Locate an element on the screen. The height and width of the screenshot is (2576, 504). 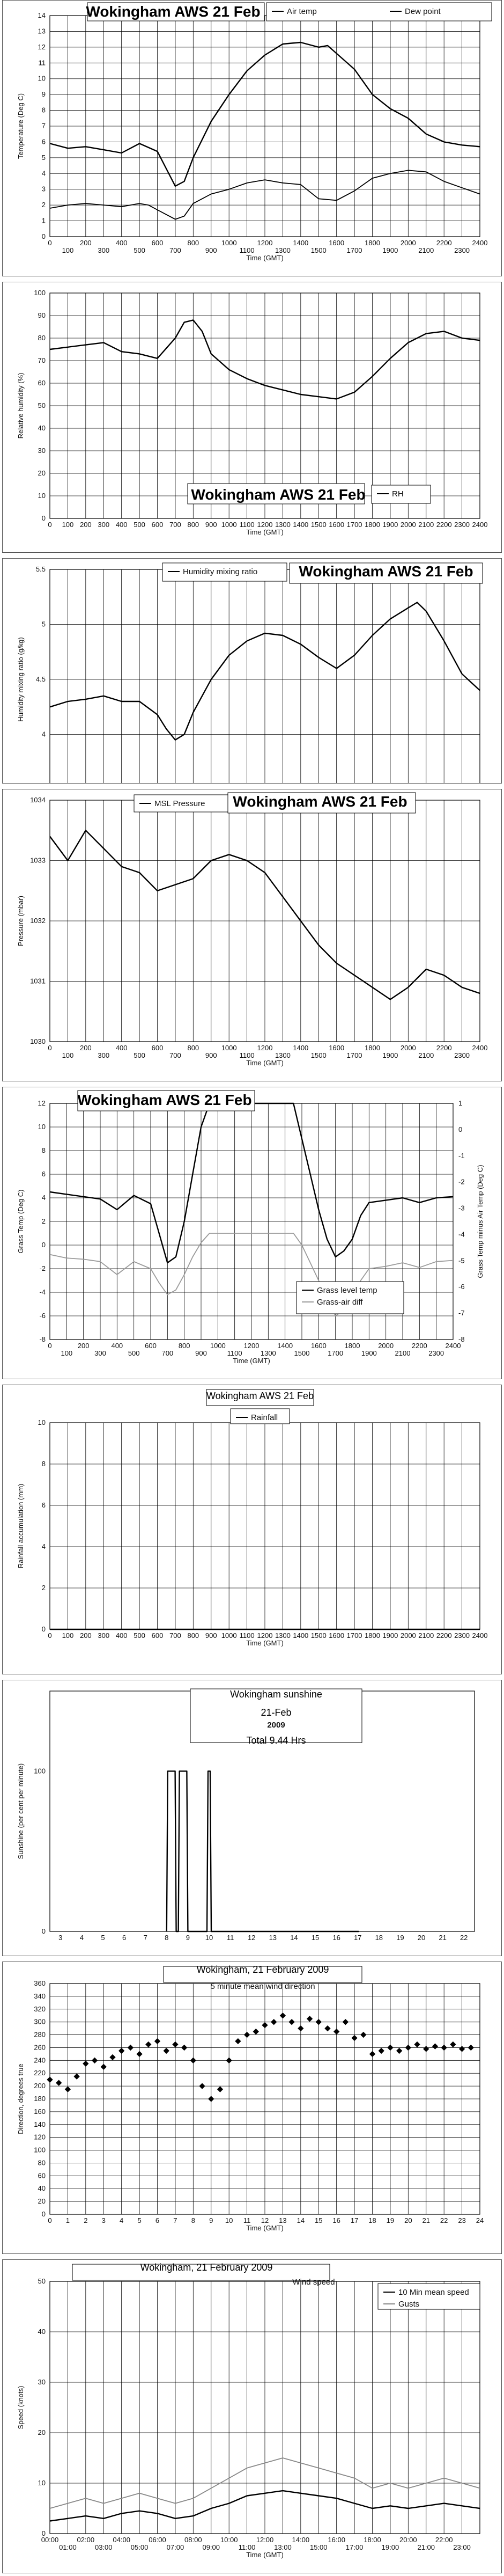
y-tick-label: 0 is located at coordinates (44, 1629).